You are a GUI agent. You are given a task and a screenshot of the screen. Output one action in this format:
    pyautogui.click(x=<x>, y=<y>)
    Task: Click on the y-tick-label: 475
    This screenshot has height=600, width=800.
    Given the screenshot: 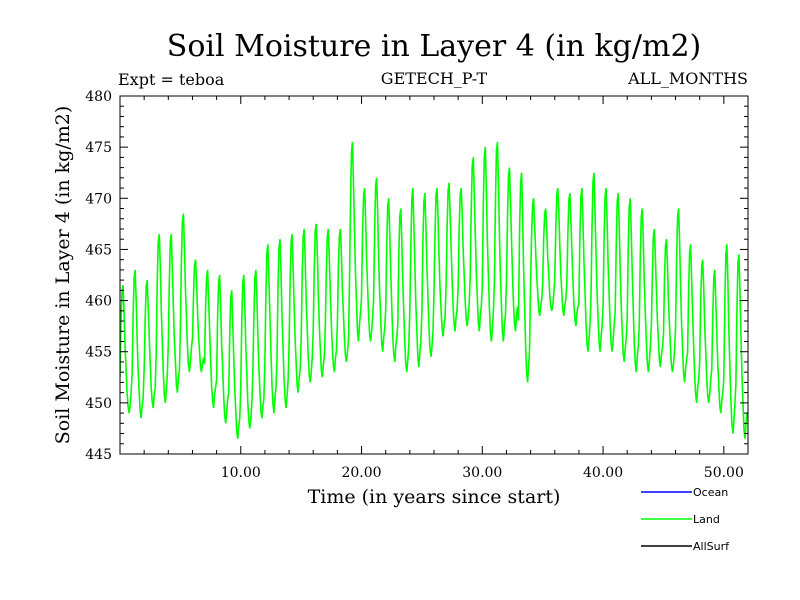 What is the action you would take?
    pyautogui.click(x=98, y=148)
    